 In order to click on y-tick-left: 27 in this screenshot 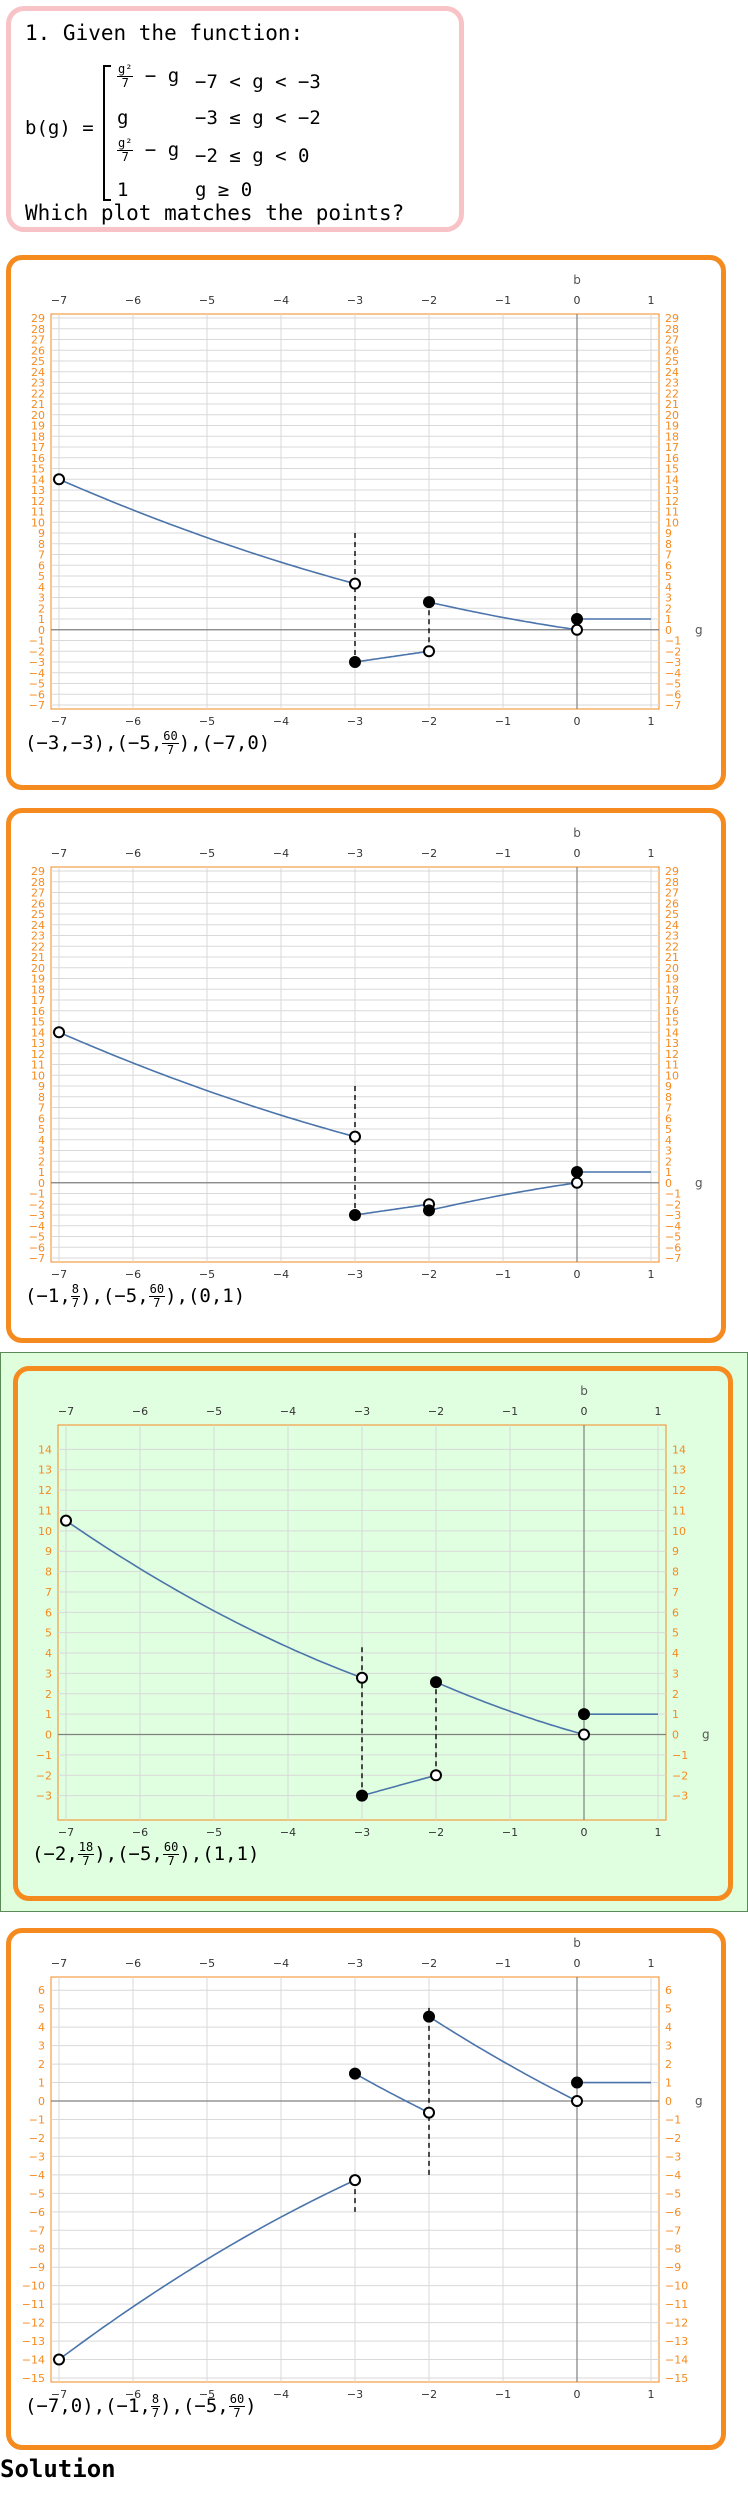, I will do `click(38, 893)`.